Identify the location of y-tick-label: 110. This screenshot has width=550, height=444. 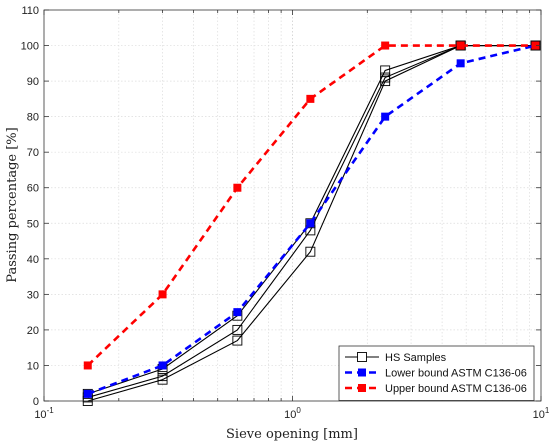
(30, 11).